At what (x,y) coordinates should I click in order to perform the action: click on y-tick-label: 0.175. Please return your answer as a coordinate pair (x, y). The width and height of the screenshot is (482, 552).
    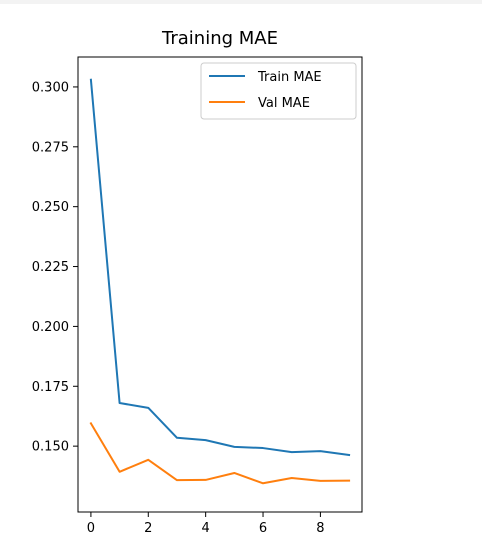
    Looking at the image, I should click on (50, 387).